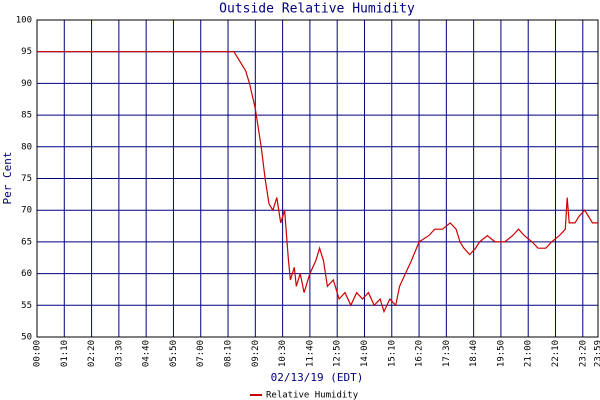  What do you see at coordinates (26, 179) in the screenshot?
I see `y-tick-label: 75` at bounding box center [26, 179].